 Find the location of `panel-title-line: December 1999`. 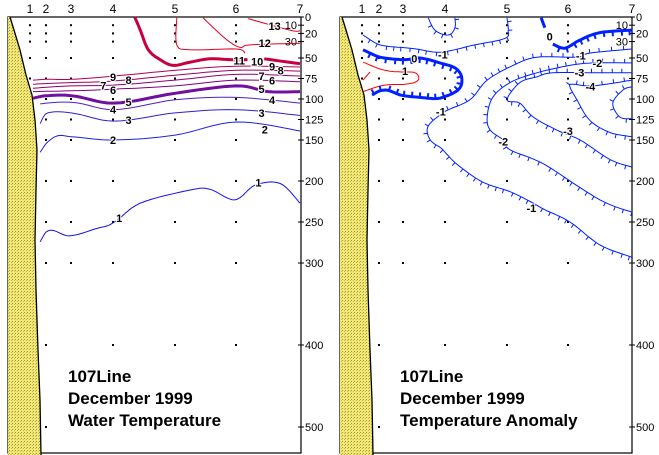

panel-title-line: December 1999 is located at coordinates (130, 398).